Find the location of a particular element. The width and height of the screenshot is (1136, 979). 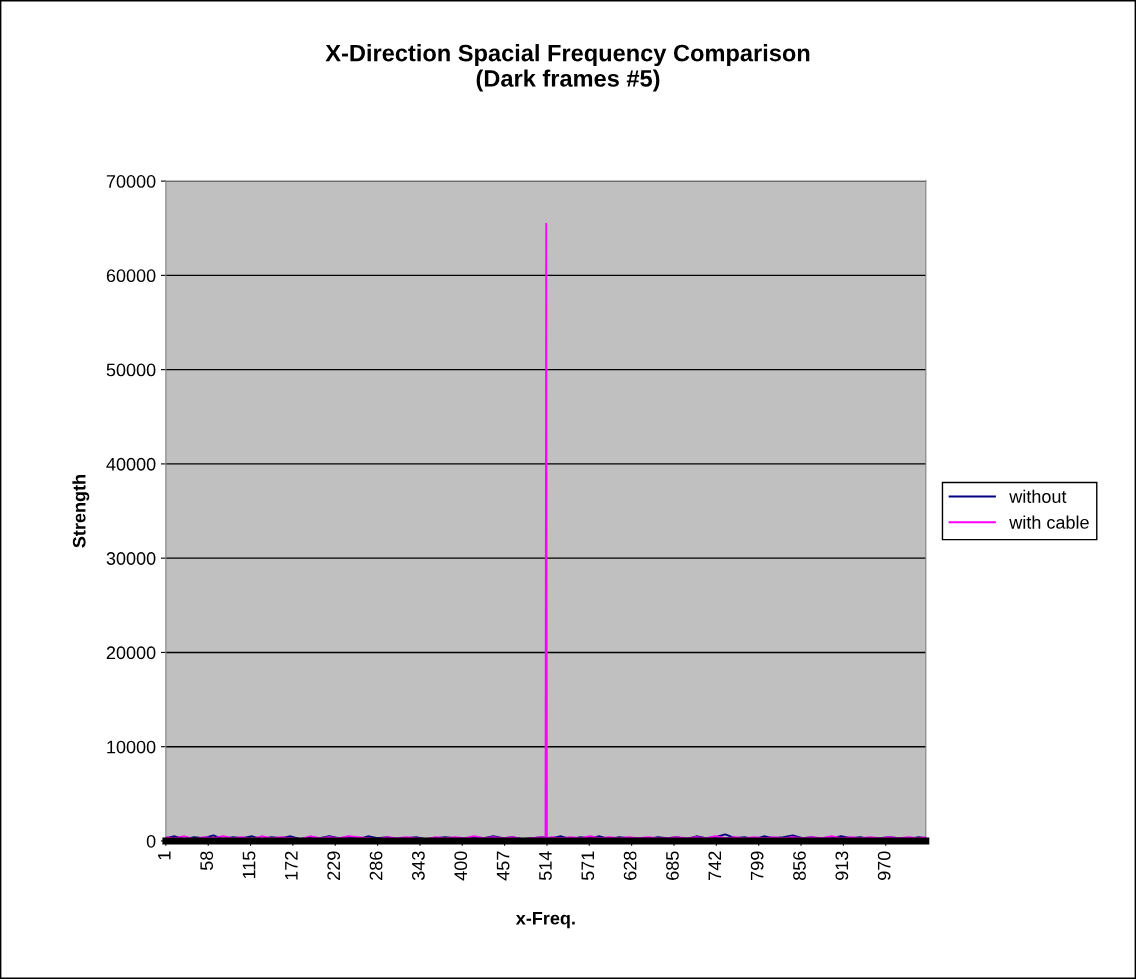

y-tick-label: 20000 is located at coordinates (131, 653).